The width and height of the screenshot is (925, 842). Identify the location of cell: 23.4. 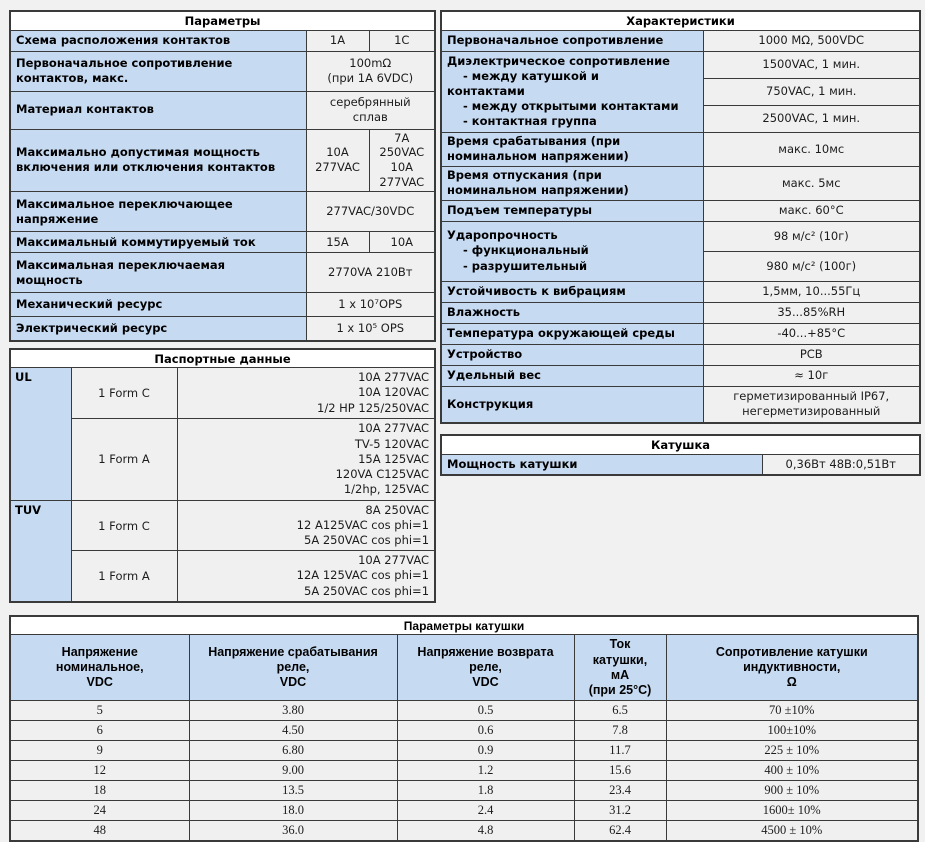
(620, 791).